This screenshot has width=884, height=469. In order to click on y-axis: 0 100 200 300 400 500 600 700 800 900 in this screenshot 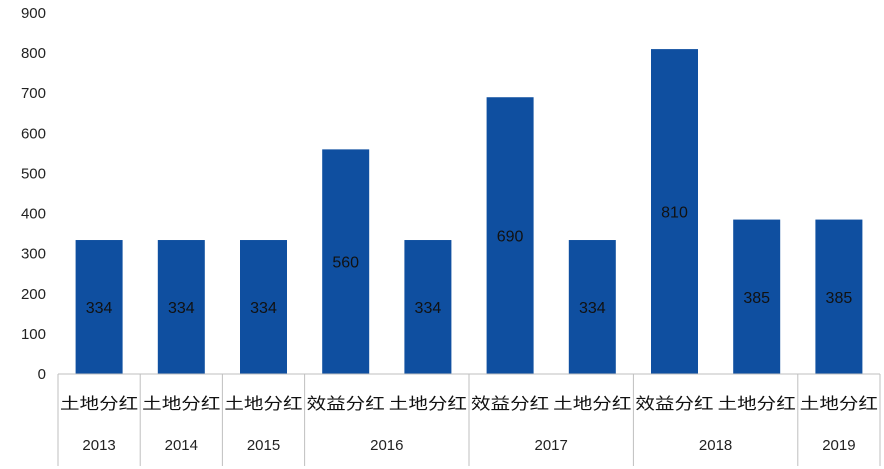, I will do `click(33, 194)`.